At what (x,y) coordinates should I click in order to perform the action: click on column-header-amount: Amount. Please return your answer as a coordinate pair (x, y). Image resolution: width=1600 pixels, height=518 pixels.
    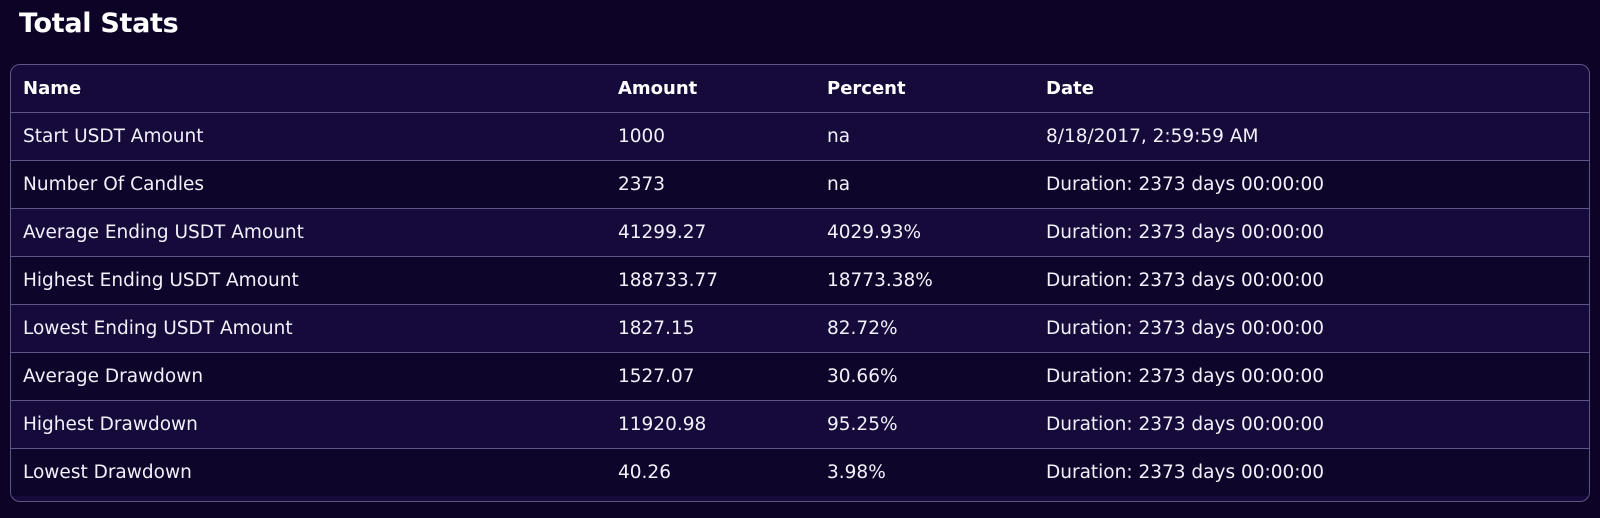
    Looking at the image, I should click on (710, 89).